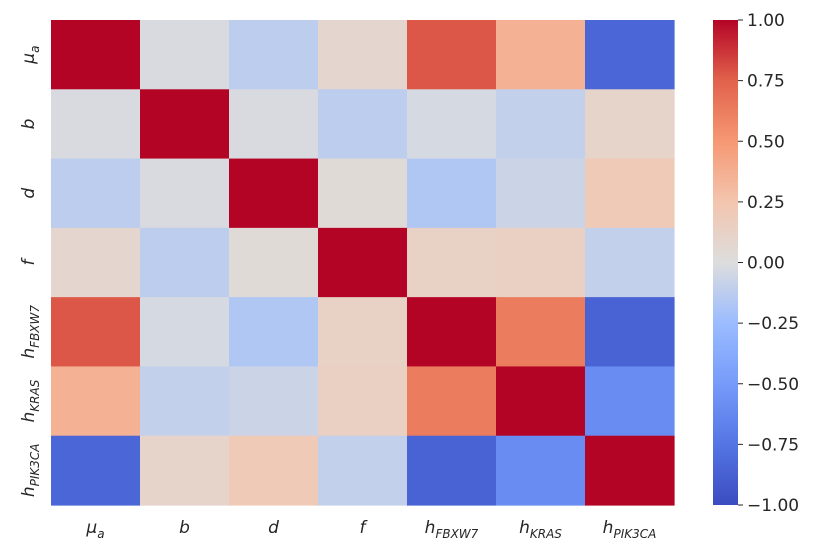 The width and height of the screenshot is (816, 556). I want to click on colorbar-tick-label-4: 0.00, so click(766, 264).